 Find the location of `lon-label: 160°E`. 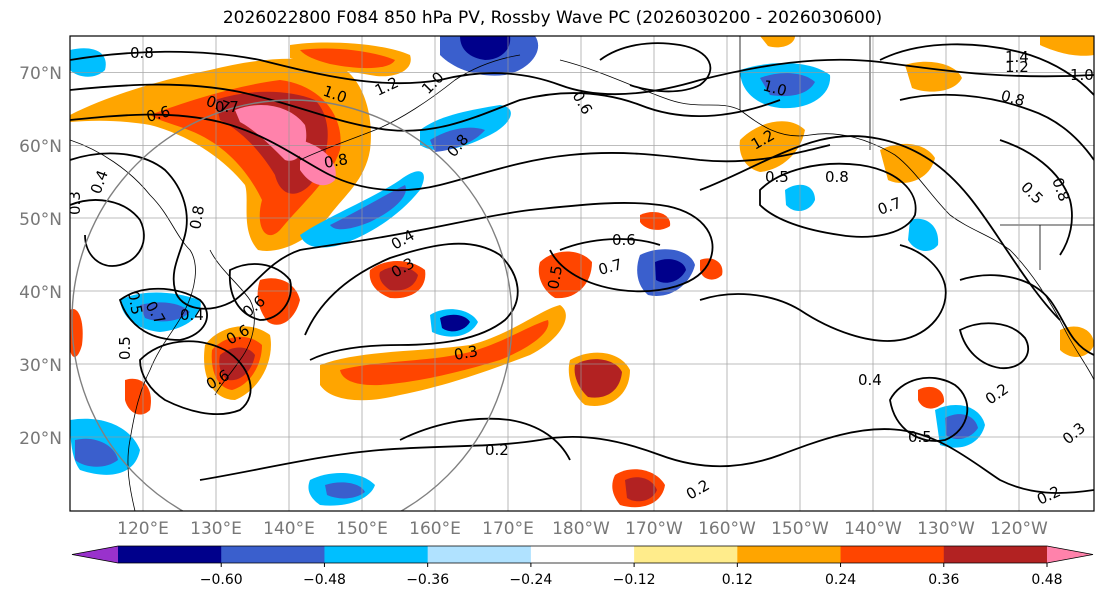

lon-label: 160°E is located at coordinates (435, 529).